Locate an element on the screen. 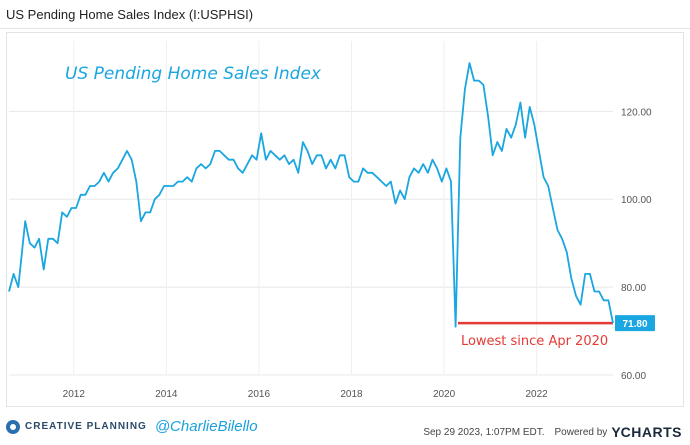  creative-planning-logo-icon is located at coordinates (13, 426).